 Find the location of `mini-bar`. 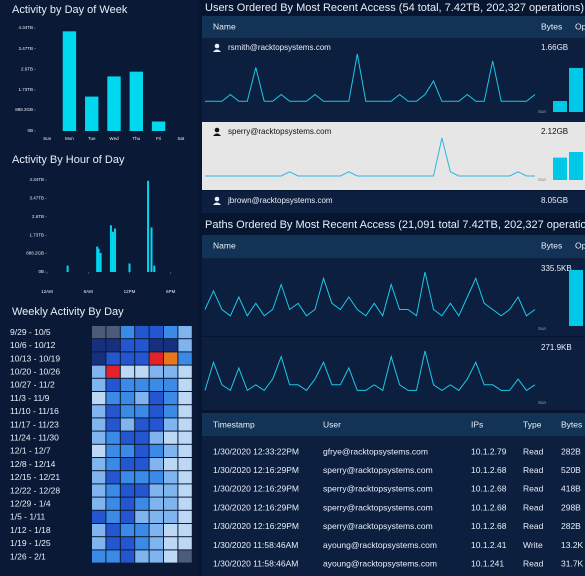

mini-bar is located at coordinates (576, 166).